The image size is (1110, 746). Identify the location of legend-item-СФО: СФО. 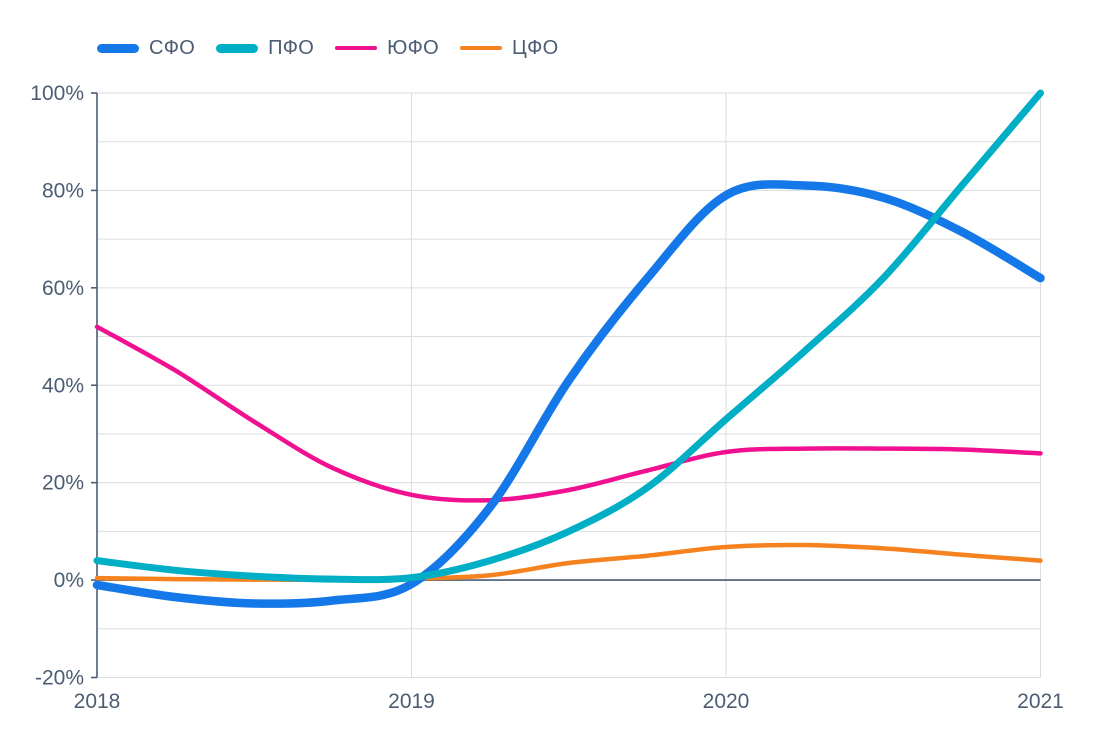
(146, 48).